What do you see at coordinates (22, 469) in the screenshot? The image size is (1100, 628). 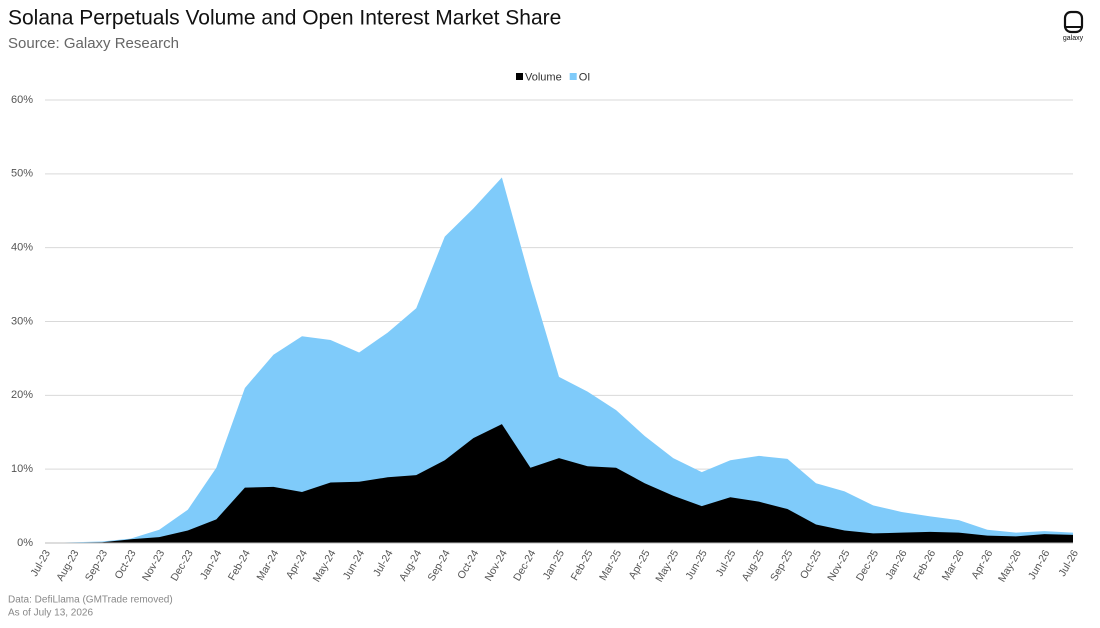 I see `y-tick-label: 10%` at bounding box center [22, 469].